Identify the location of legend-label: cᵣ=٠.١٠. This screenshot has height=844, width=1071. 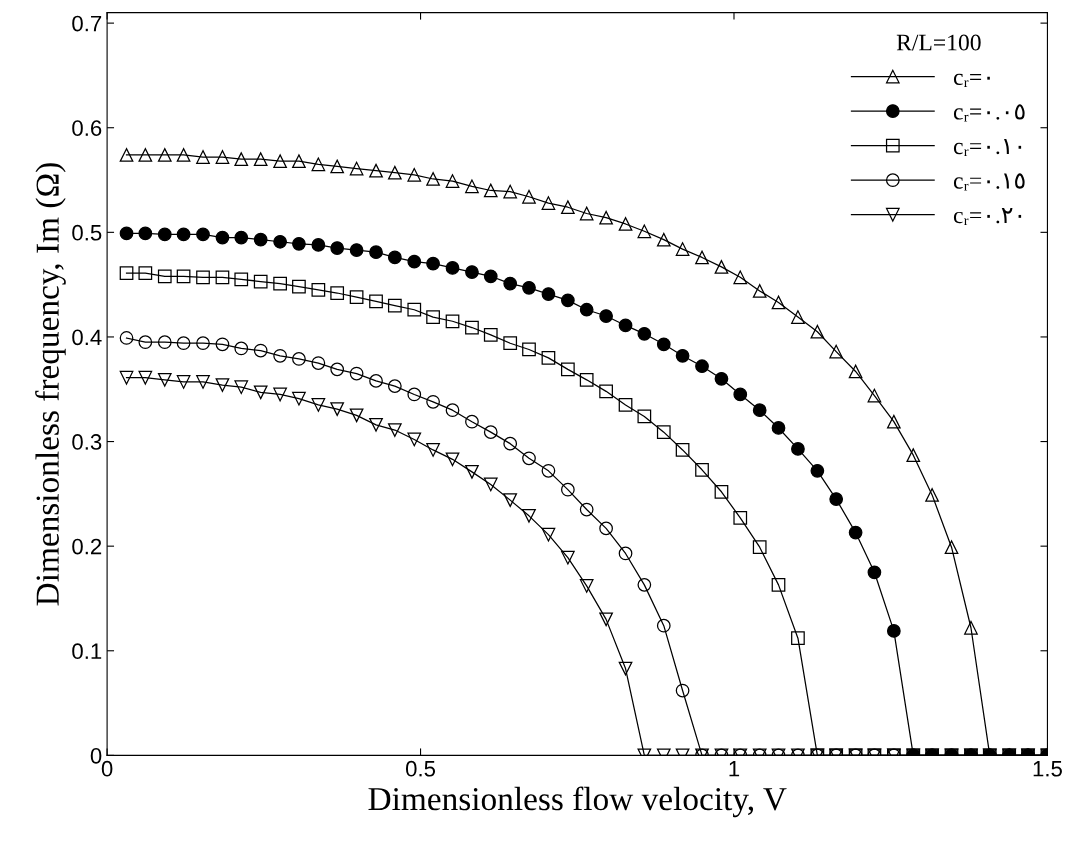
(987, 147).